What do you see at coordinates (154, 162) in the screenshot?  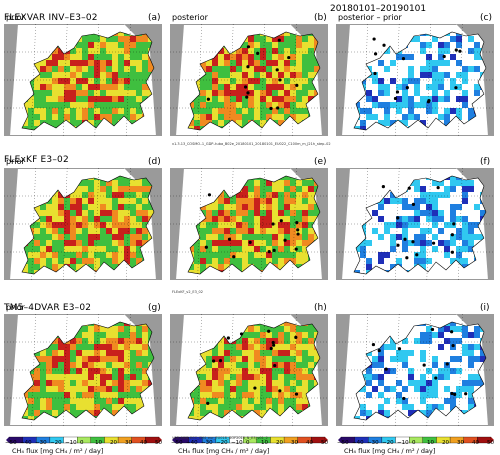 I see `panel-letter: (d)` at bounding box center [154, 162].